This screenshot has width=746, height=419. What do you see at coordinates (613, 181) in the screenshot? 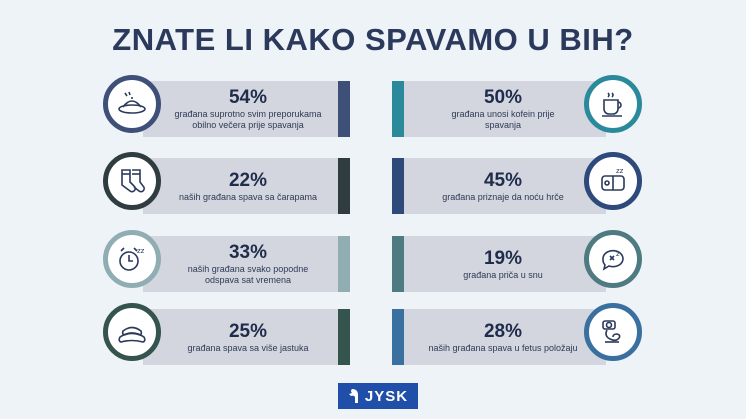
I see `snoring-icon: zz` at bounding box center [613, 181].